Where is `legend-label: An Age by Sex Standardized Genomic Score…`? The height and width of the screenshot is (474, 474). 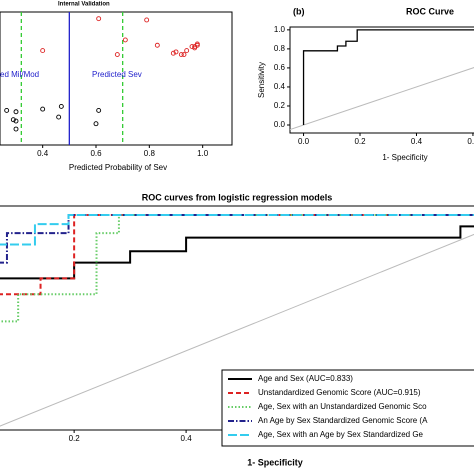 legend-label: An Age by Sex Standardized Genomic Score… is located at coordinates (343, 420).